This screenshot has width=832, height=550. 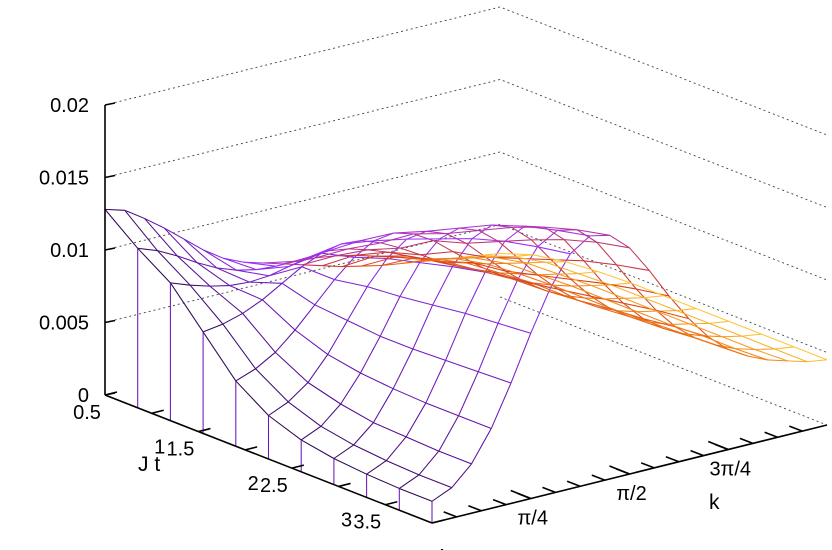 I want to click on x-tick-label: 4, so click(x=439, y=548).